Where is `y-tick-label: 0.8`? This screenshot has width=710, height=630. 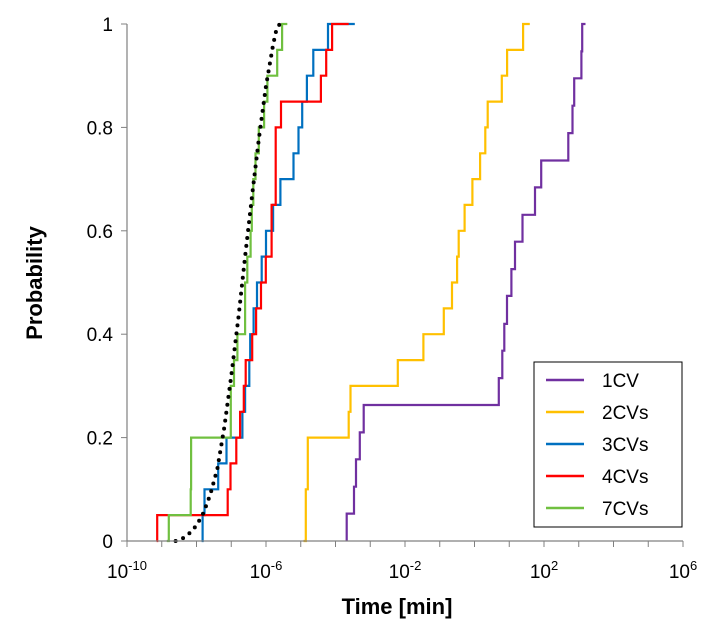
y-tick-label: 0.8 is located at coordinates (100, 128).